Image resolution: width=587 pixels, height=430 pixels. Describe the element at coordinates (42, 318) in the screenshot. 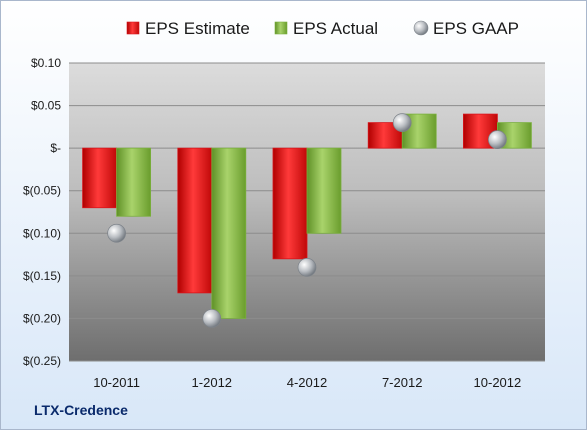

I see `y-tick-label: $(0.20)` at that location.